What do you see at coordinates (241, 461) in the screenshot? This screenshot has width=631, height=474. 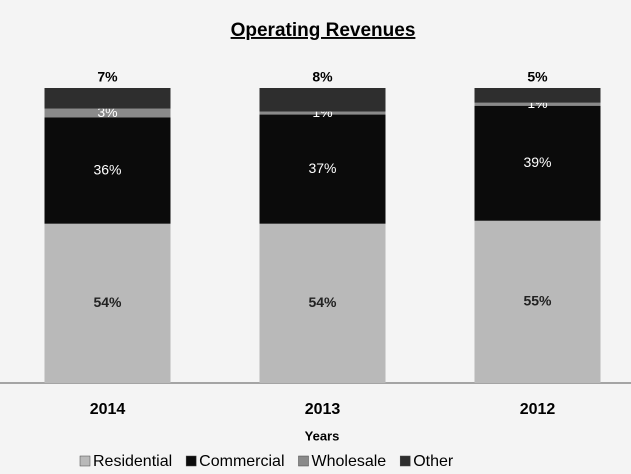 I see `legend-label: Commercial` at bounding box center [241, 461].